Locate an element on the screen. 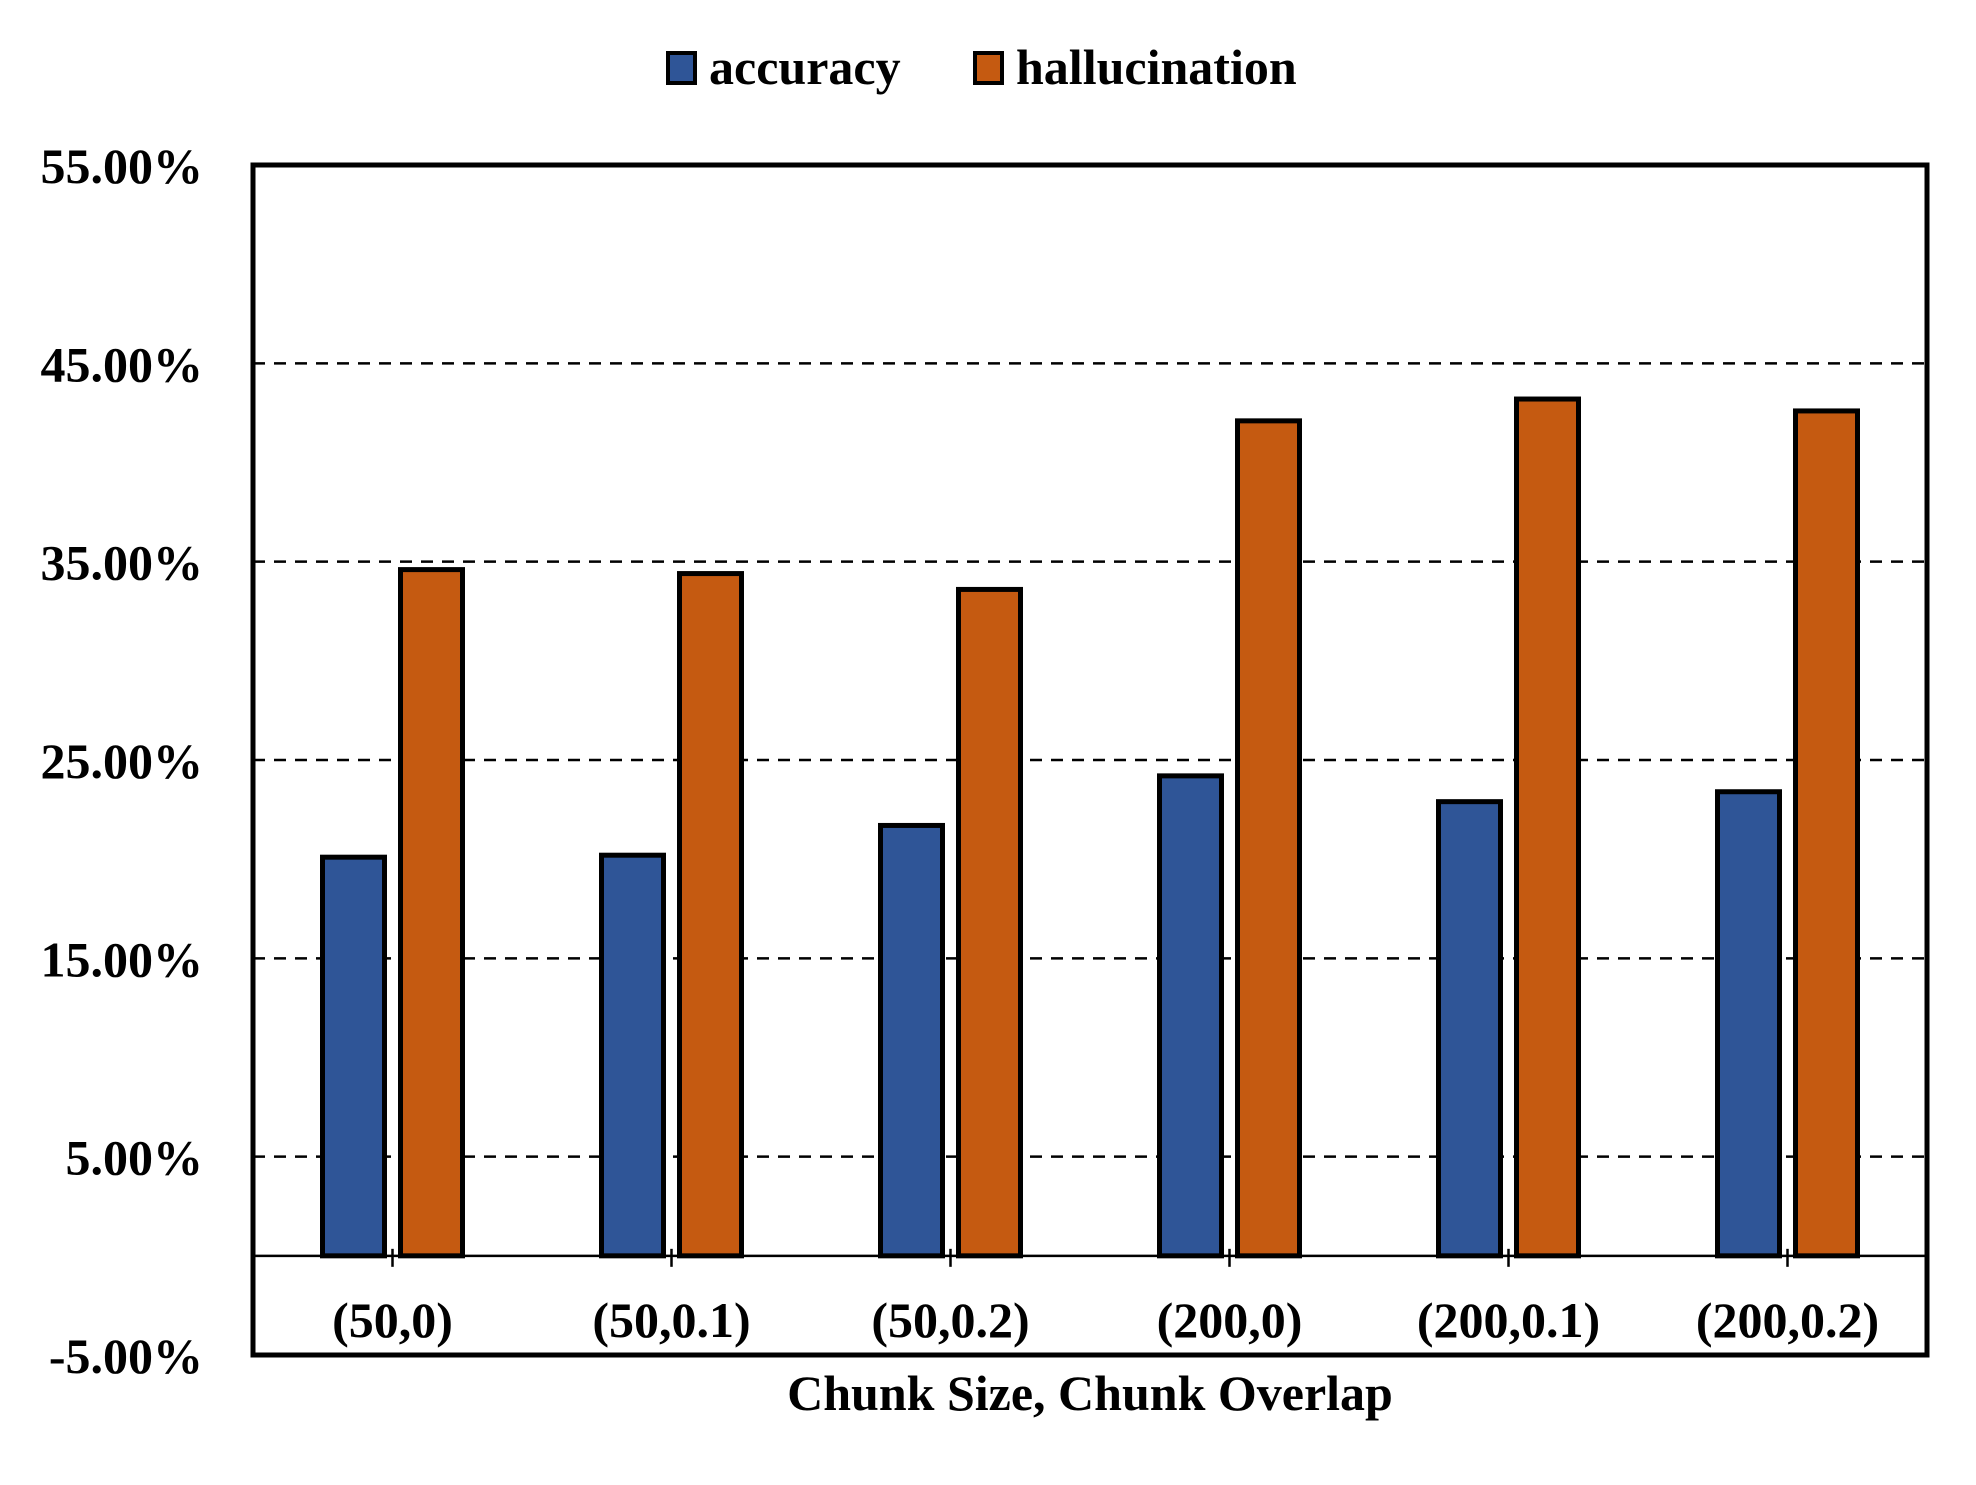 This screenshot has height=1485, width=1976. y-tick-label: 5.00% is located at coordinates (135, 1158).